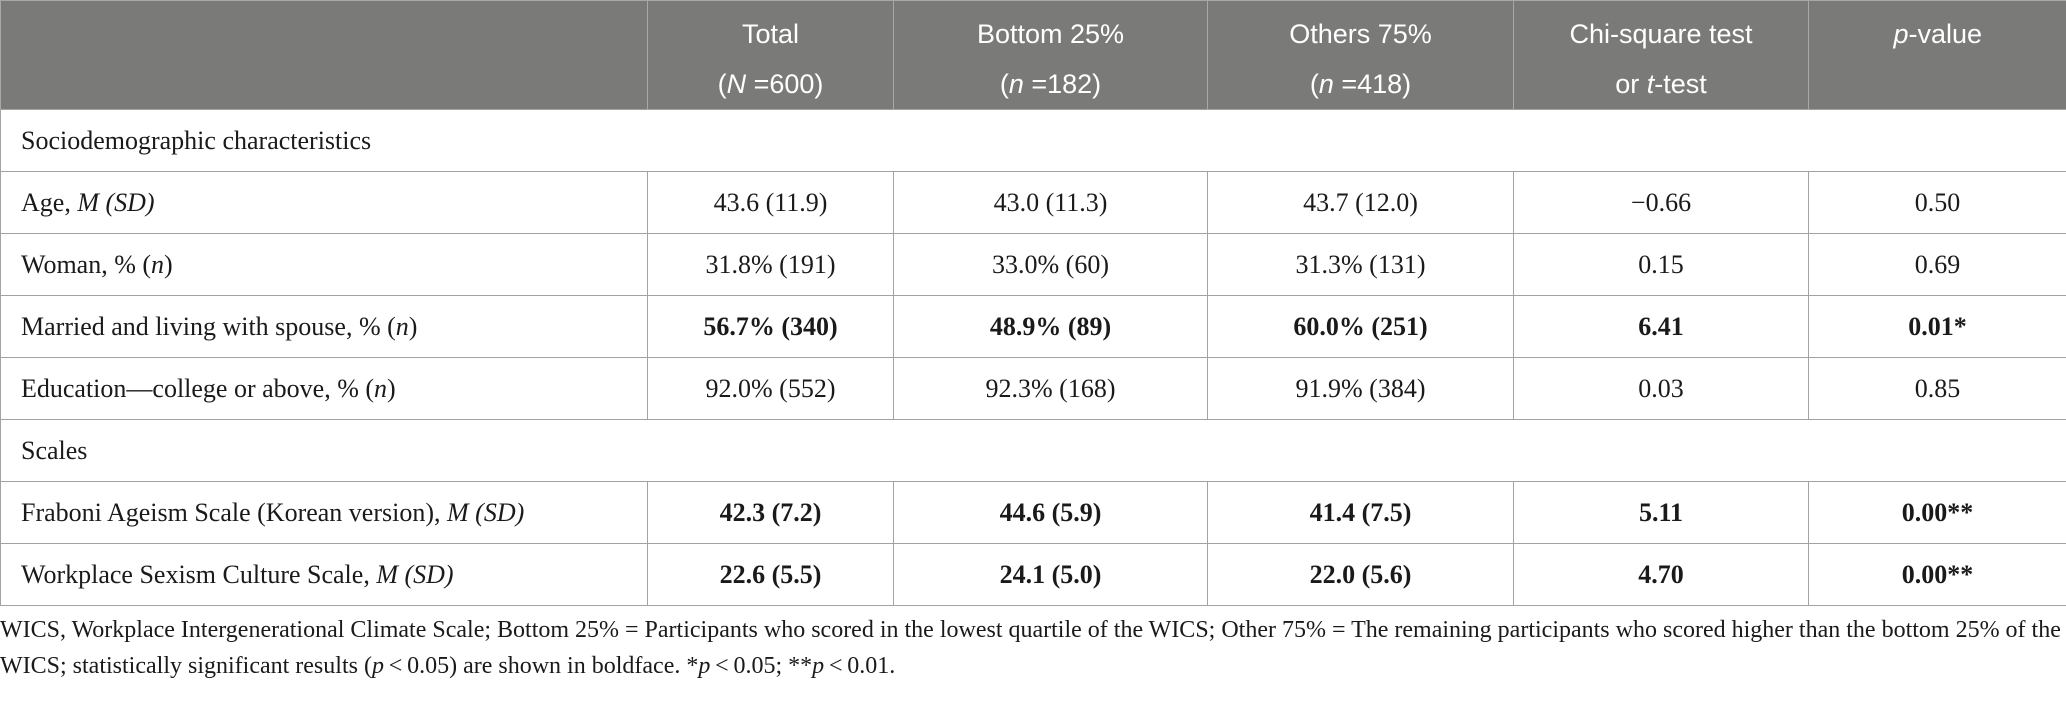  I want to click on cell-test: −0.66, so click(1661, 202).